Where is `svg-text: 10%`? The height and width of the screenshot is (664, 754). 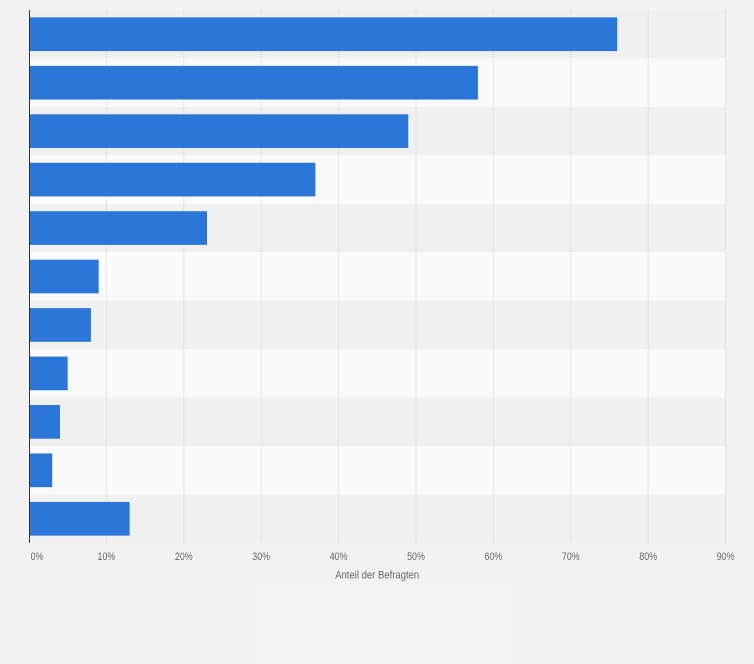
svg-text: 10% is located at coordinates (107, 557).